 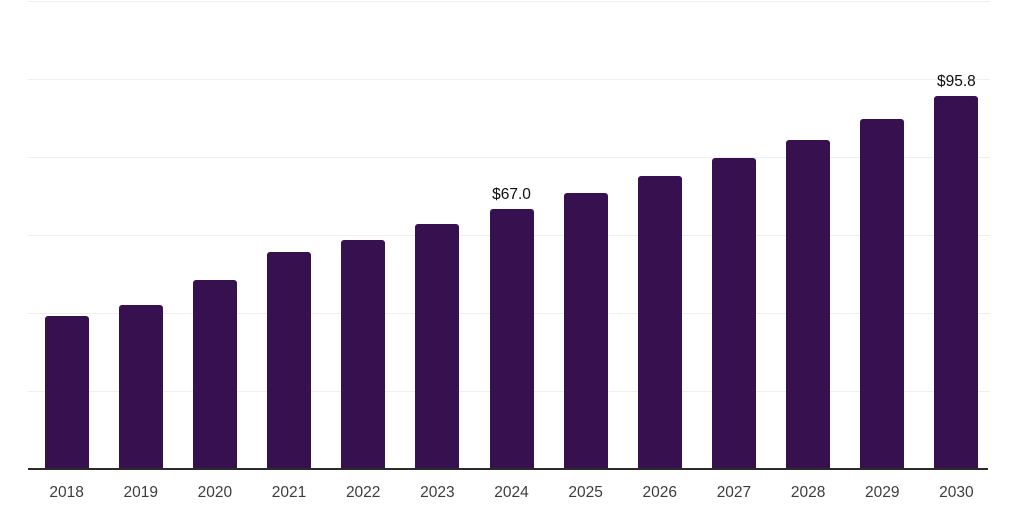 What do you see at coordinates (956, 492) in the screenshot?
I see `x-tick-label-2030: 2030` at bounding box center [956, 492].